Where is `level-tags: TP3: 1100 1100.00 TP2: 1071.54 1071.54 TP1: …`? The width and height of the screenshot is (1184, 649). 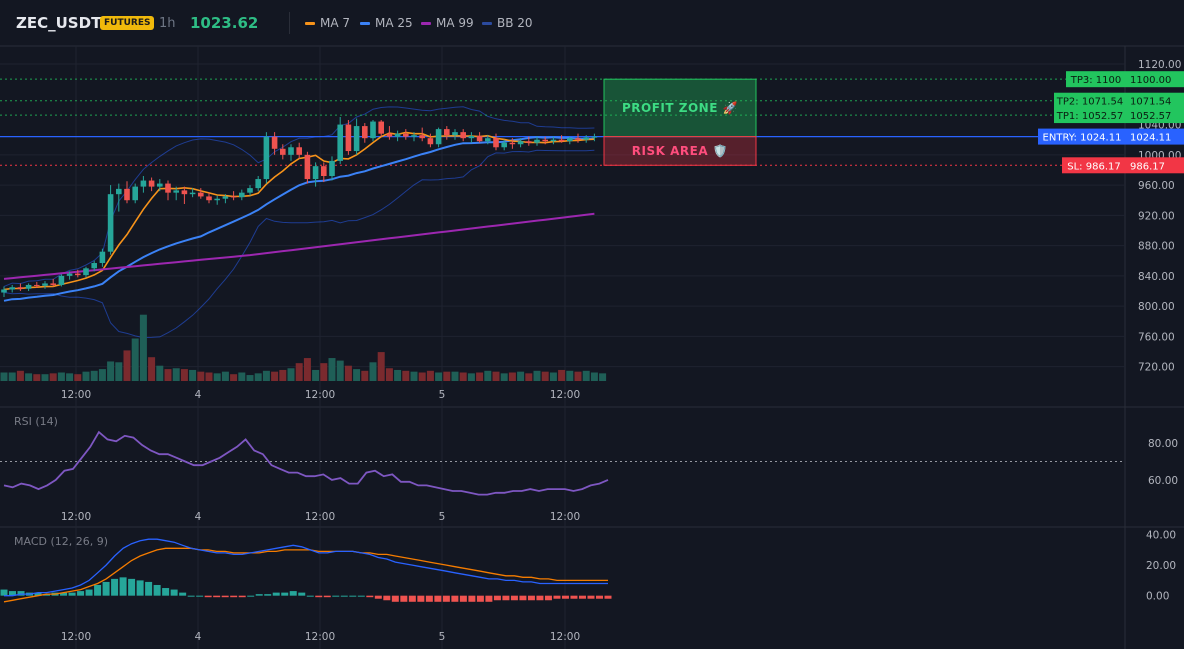 level-tags: TP3: 1100 1100.00 TP2: 1071.54 1071.54 TP1: … is located at coordinates (1111, 122).